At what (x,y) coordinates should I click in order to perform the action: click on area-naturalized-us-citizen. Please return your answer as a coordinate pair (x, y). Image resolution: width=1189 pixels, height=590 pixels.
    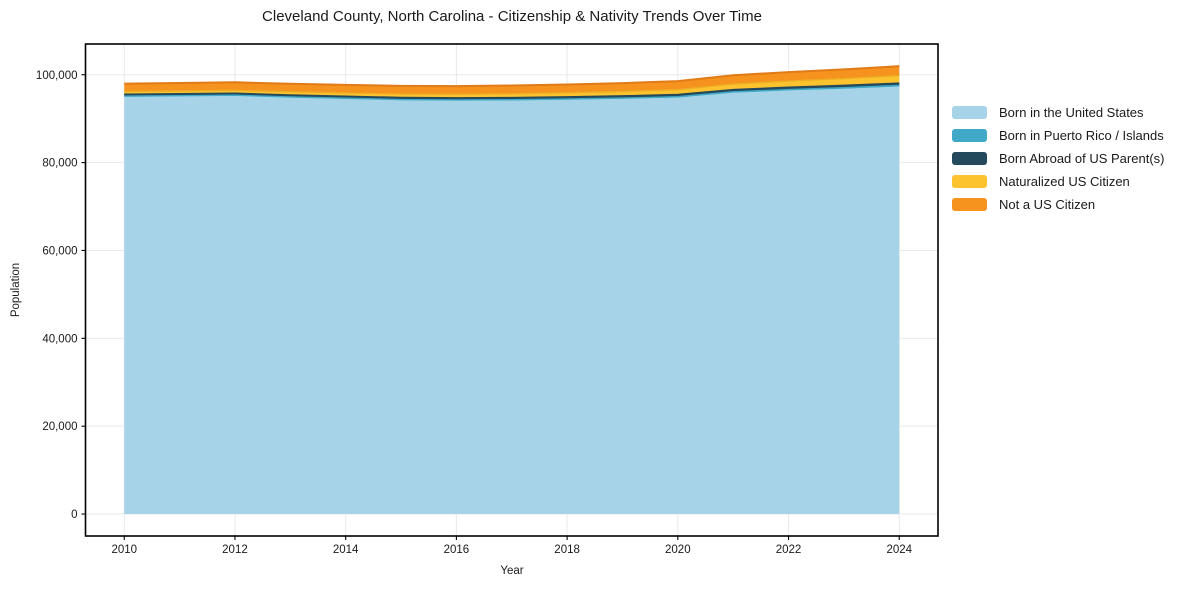
    Looking at the image, I should click on (512, 86).